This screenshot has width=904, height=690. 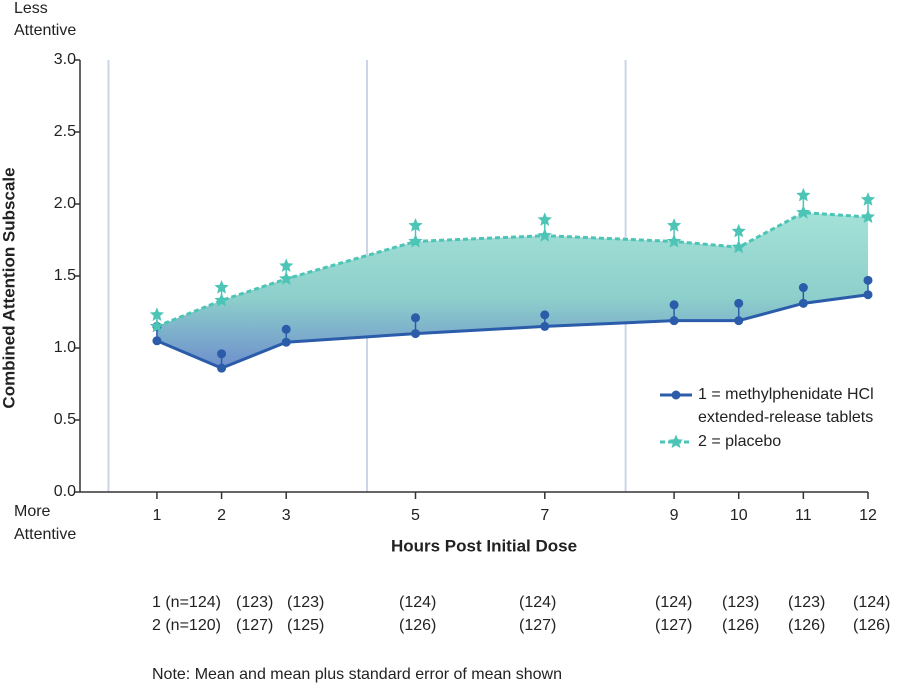 What do you see at coordinates (65, 275) in the screenshot?
I see `y-tick-label: 1.5` at bounding box center [65, 275].